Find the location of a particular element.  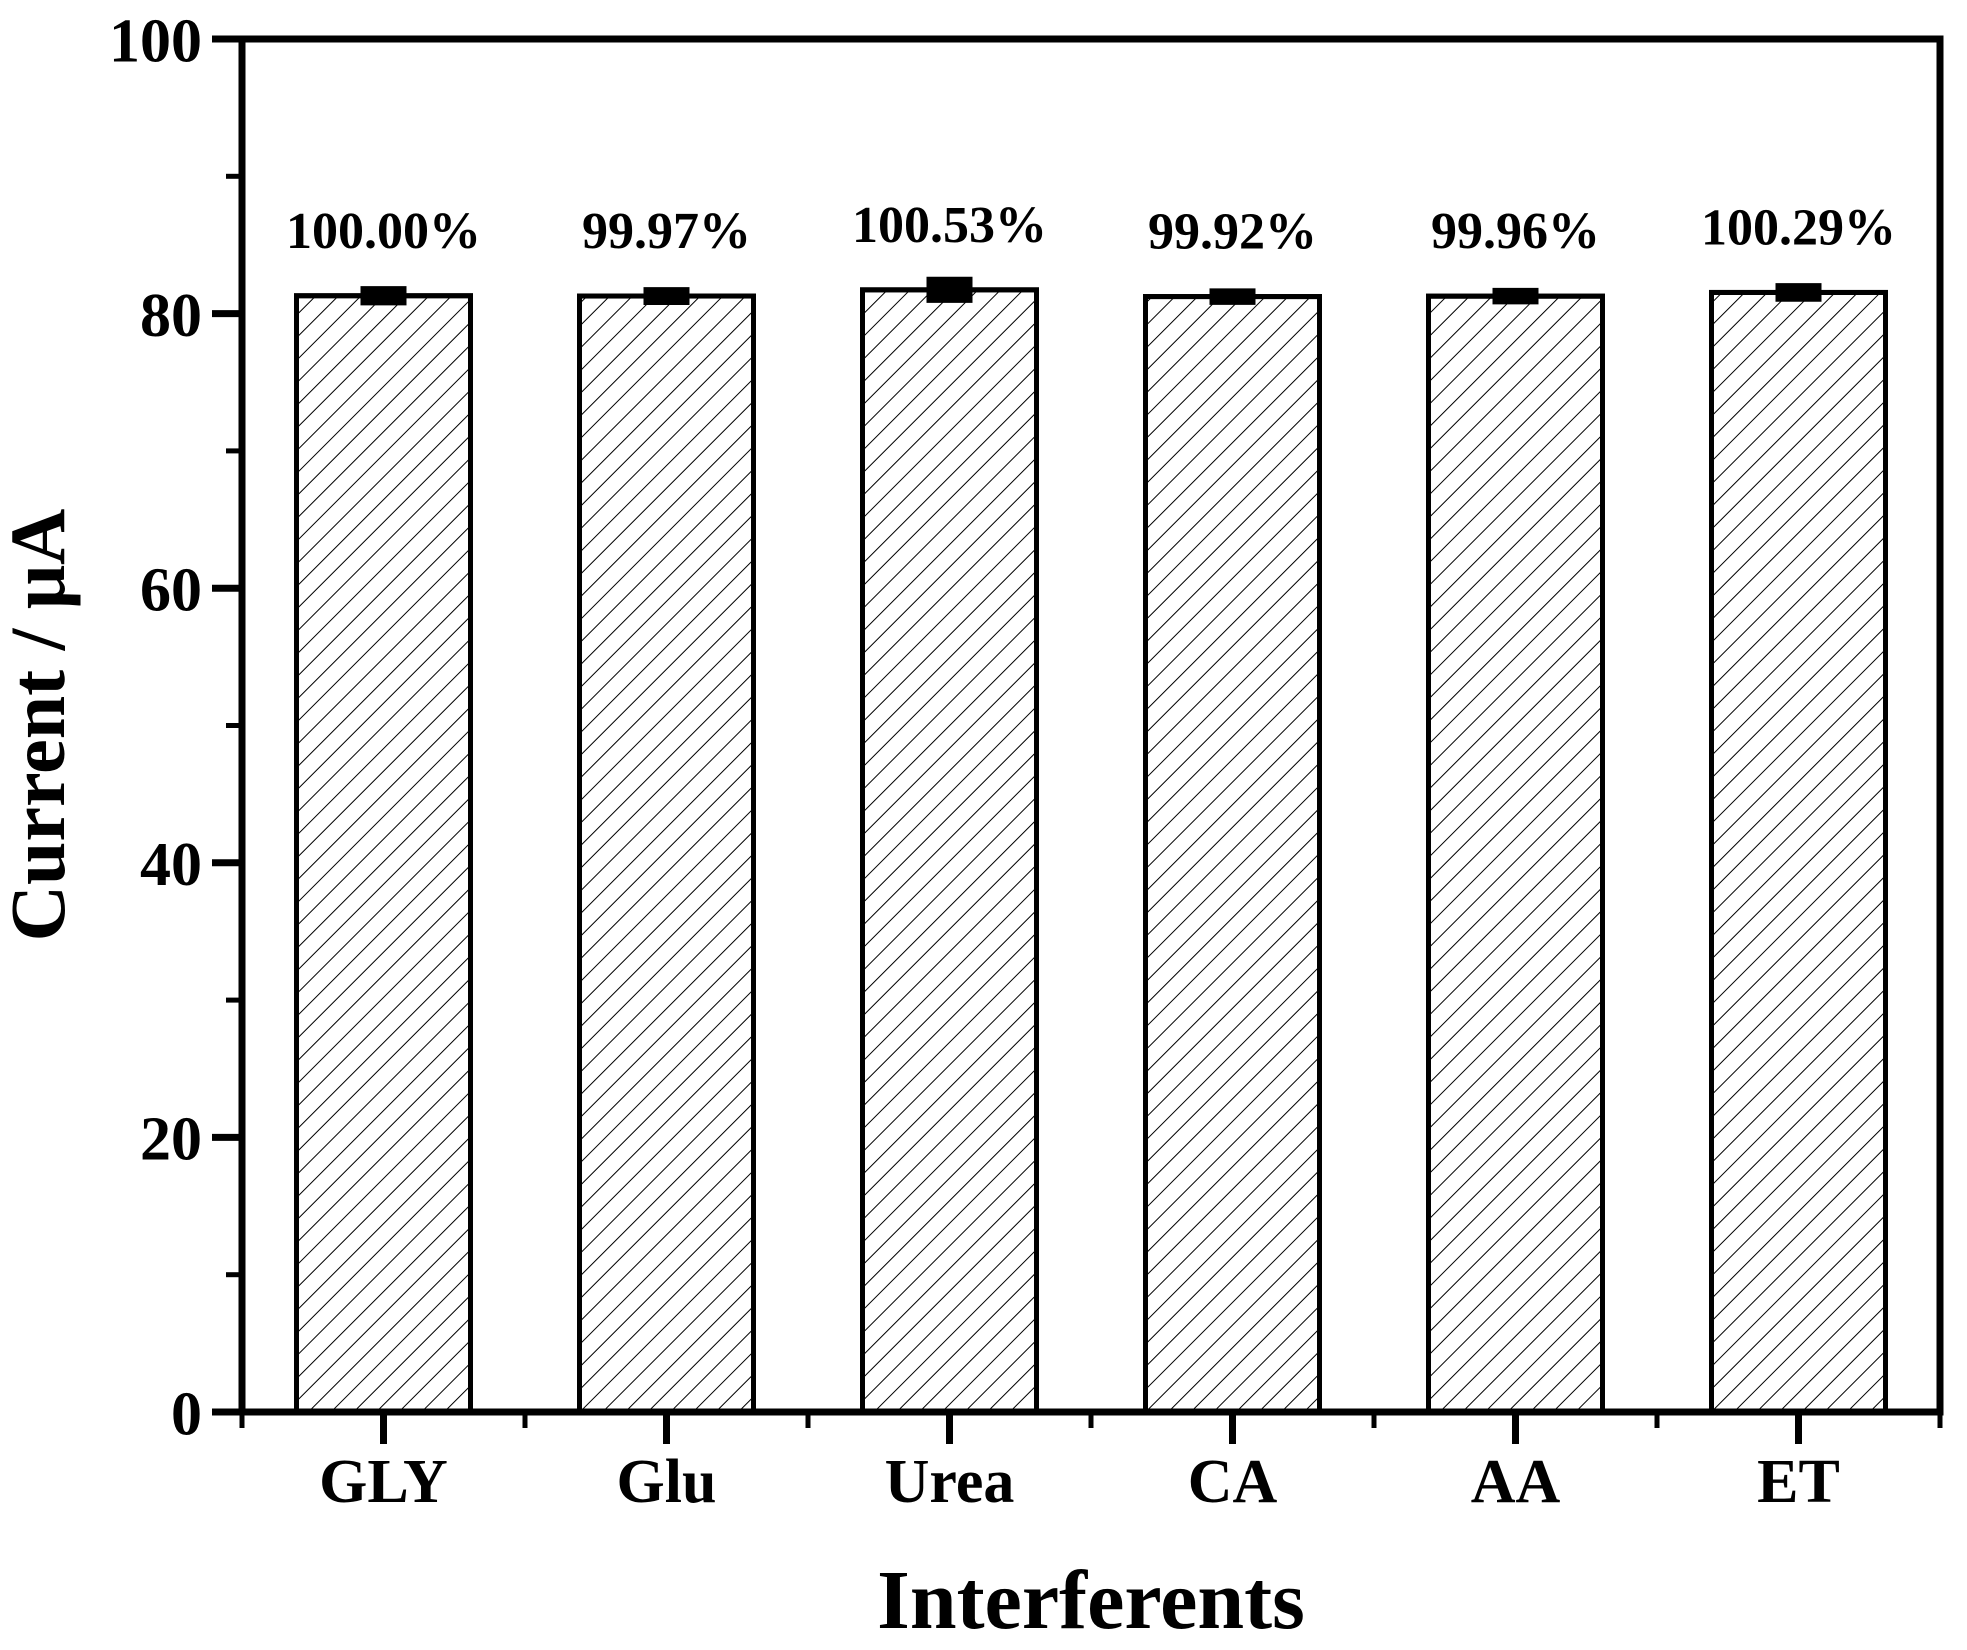

x-tick-label-et: ET is located at coordinates (1798, 1482).